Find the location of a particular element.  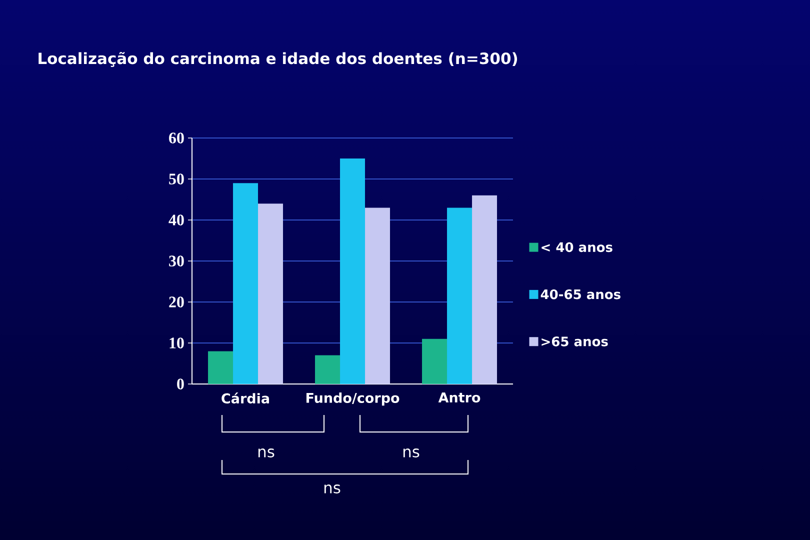

legend-label: < 40 anos is located at coordinates (577, 247).